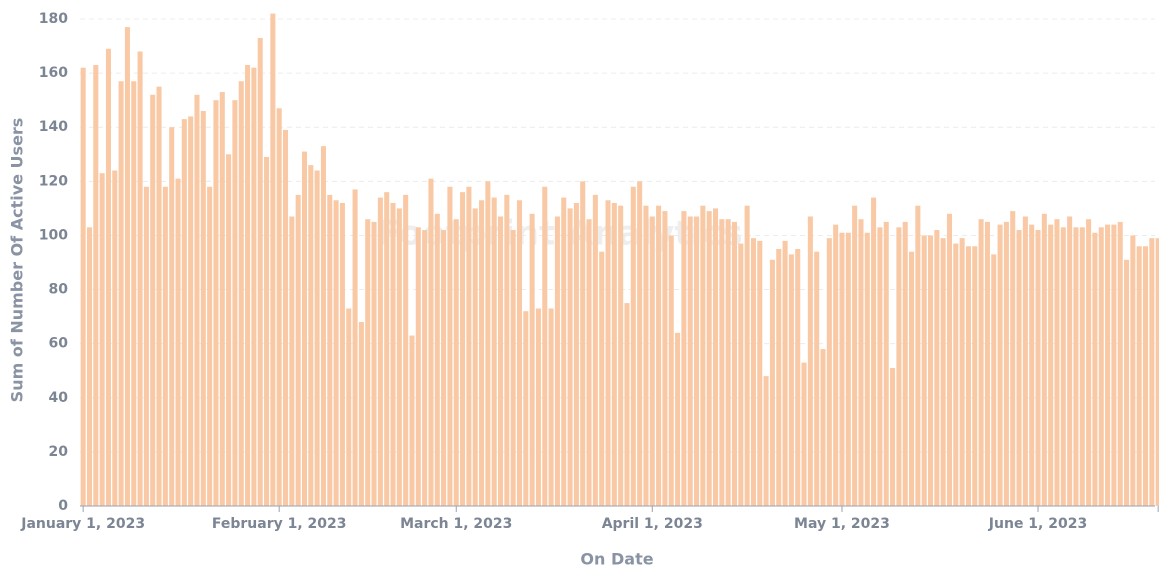 This screenshot has width=1159, height=571. I want to click on y-tick-label: 40, so click(59, 398).